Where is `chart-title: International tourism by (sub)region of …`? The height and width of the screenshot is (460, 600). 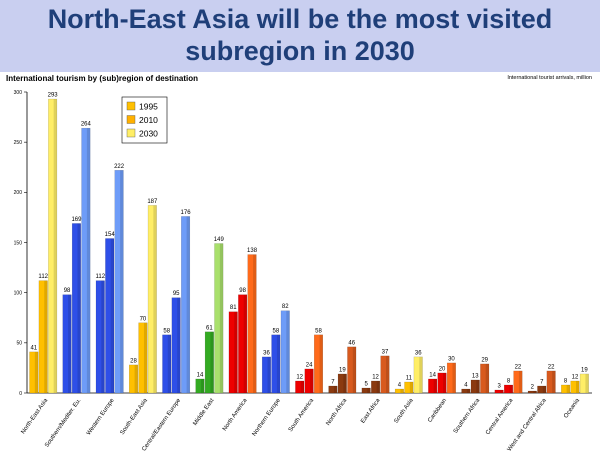 chart-title: International tourism by (sub)region of … is located at coordinates (102, 78).